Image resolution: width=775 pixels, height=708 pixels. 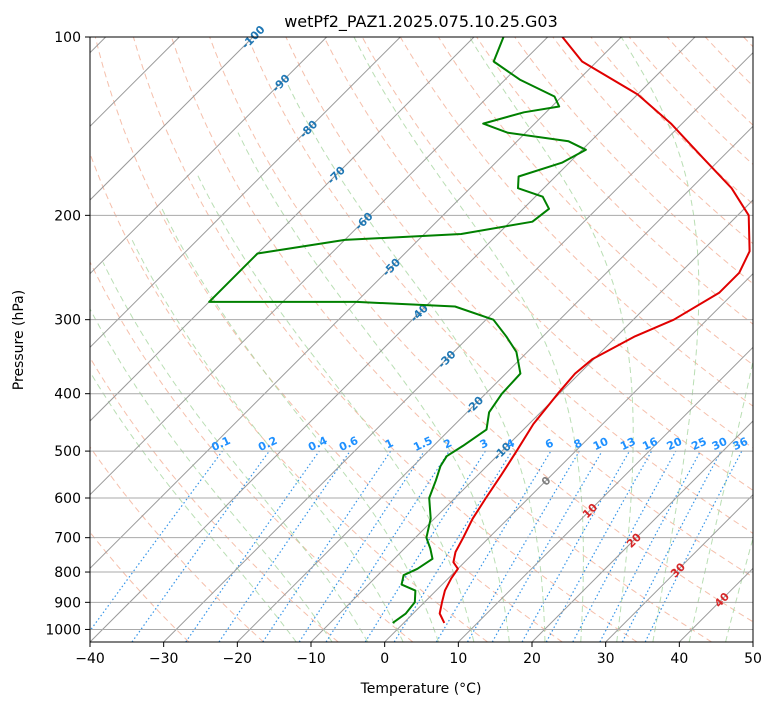 I want to click on x-tick-label: 20, so click(x=532, y=659).